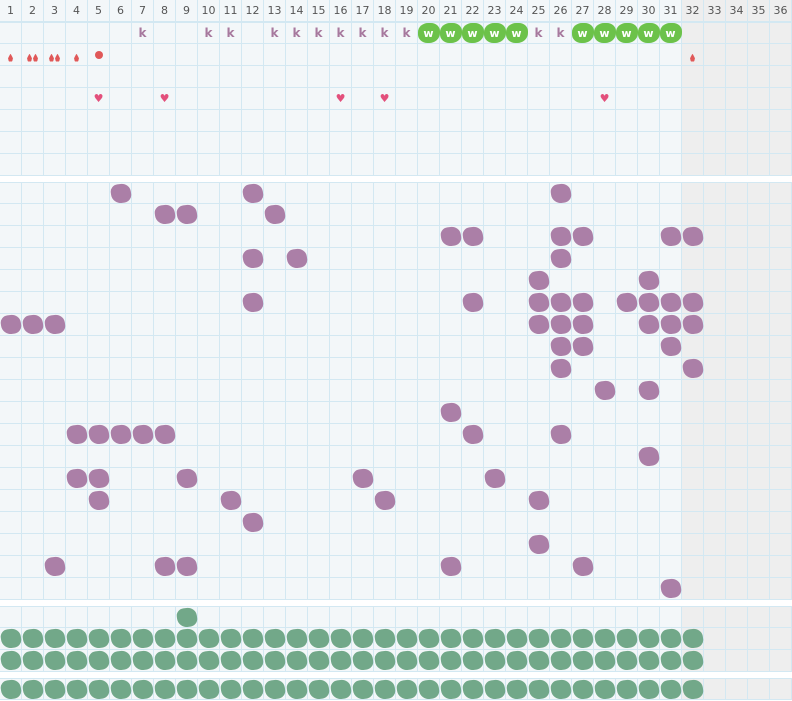 Image resolution: width=792 pixels, height=701 pixels. Describe the element at coordinates (605, 99) in the screenshot. I see `grid-cell-day-28: ♥` at that location.